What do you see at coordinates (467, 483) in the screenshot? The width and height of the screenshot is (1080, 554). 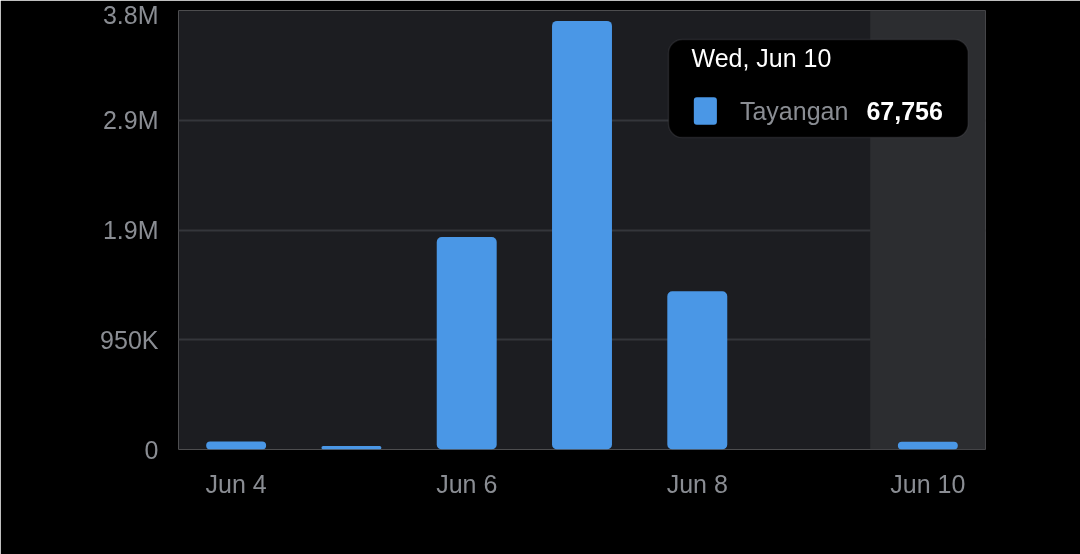 I see `x-tick-label: Jun 6` at bounding box center [467, 483].